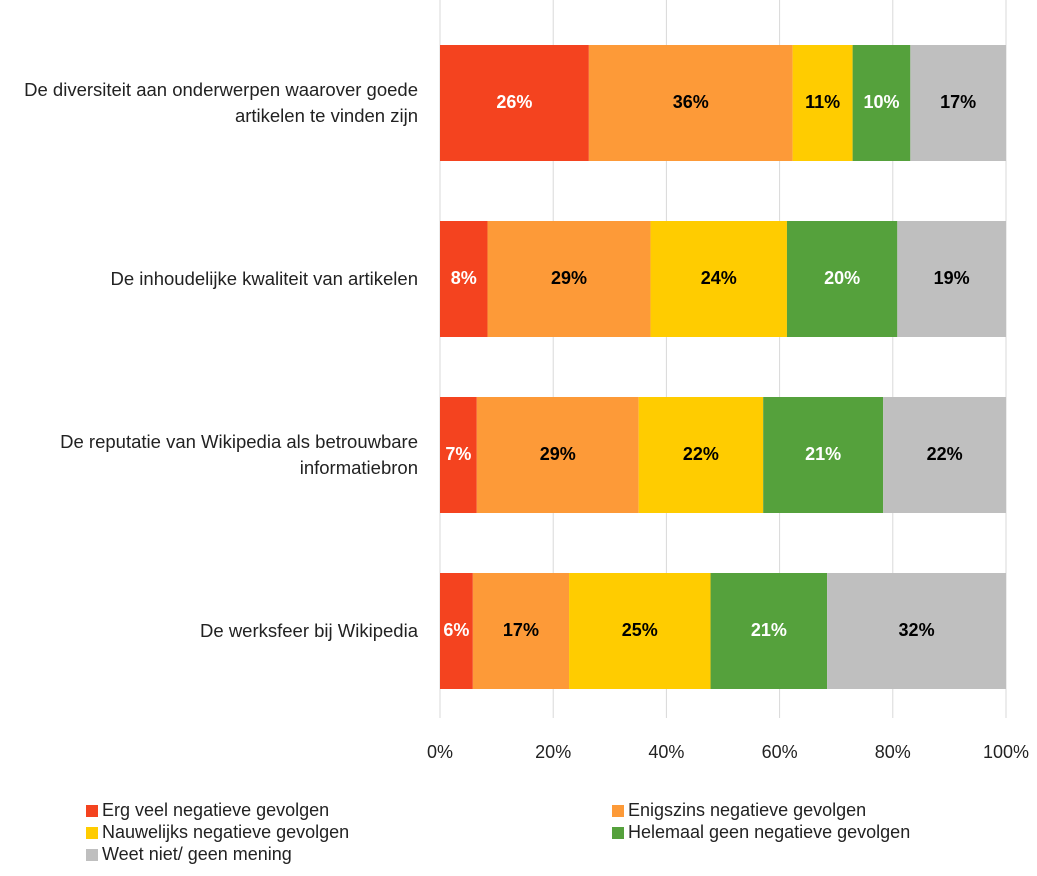 The height and width of the screenshot is (876, 1037). I want to click on category-label: De werksfeer bij Wikipedia, so click(309, 630).